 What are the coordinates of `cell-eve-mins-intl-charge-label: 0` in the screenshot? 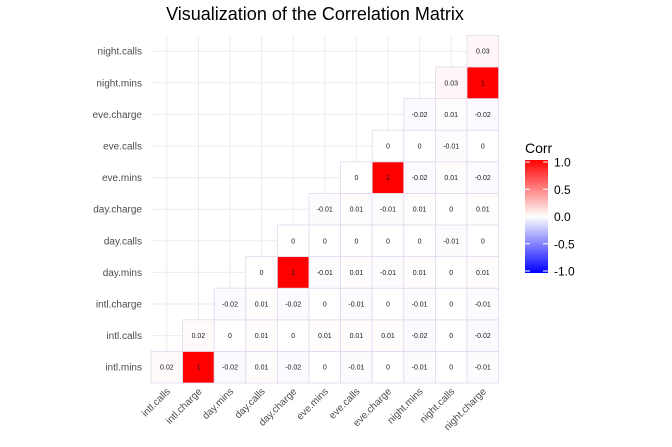 It's located at (325, 305).